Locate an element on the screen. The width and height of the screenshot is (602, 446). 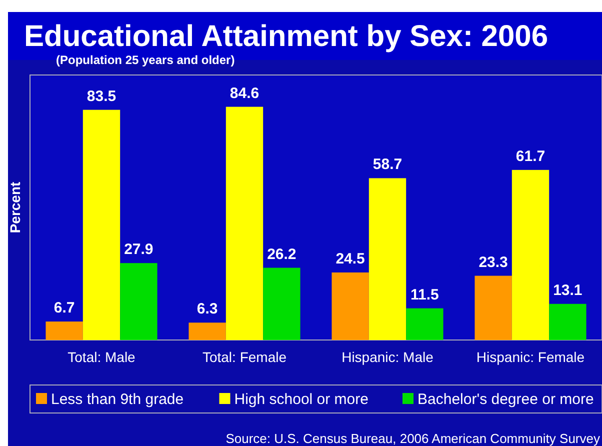
source-note: Source: U.S. Census Bureau, 2006 American Community Survey is located at coordinates (413, 438).